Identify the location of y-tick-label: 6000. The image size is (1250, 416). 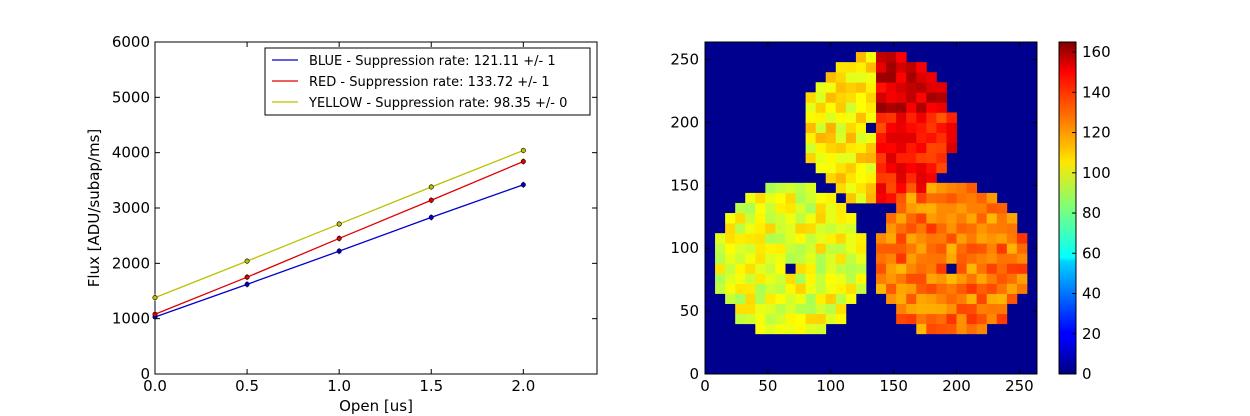
(131, 42).